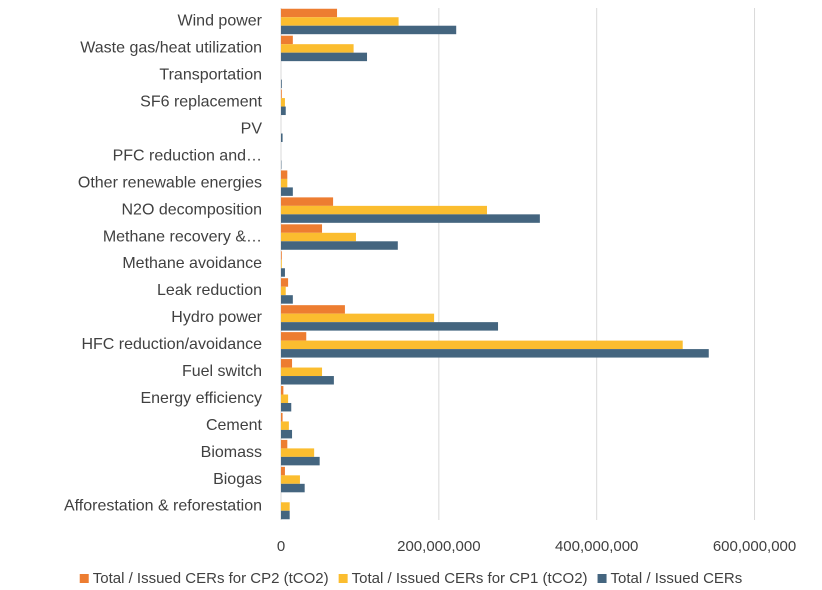 The height and width of the screenshot is (590, 822). What do you see at coordinates (252, 128) in the screenshot?
I see `y-tick-label: PV` at bounding box center [252, 128].